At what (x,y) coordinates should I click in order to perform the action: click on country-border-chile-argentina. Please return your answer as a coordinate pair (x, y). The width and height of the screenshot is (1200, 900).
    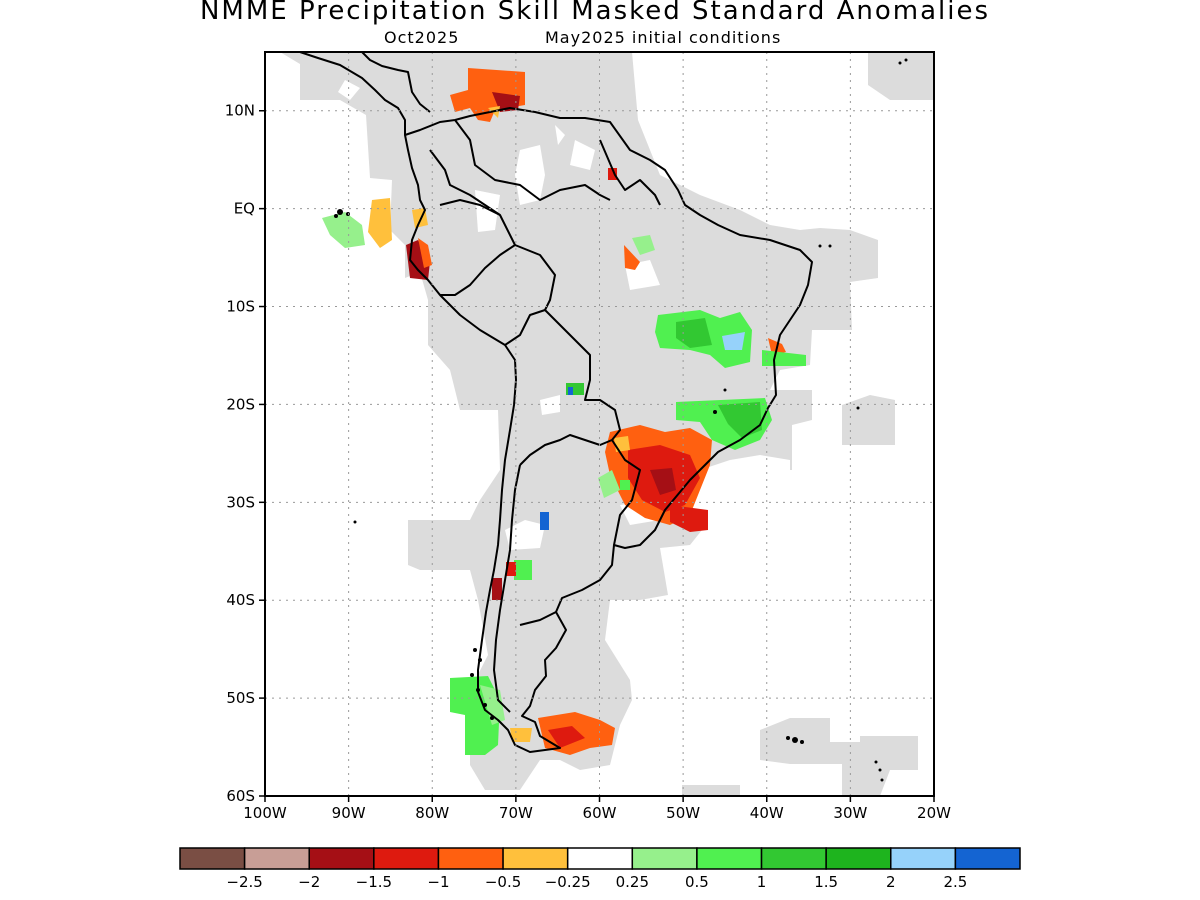
    Looking at the image, I should click on (507, 588).